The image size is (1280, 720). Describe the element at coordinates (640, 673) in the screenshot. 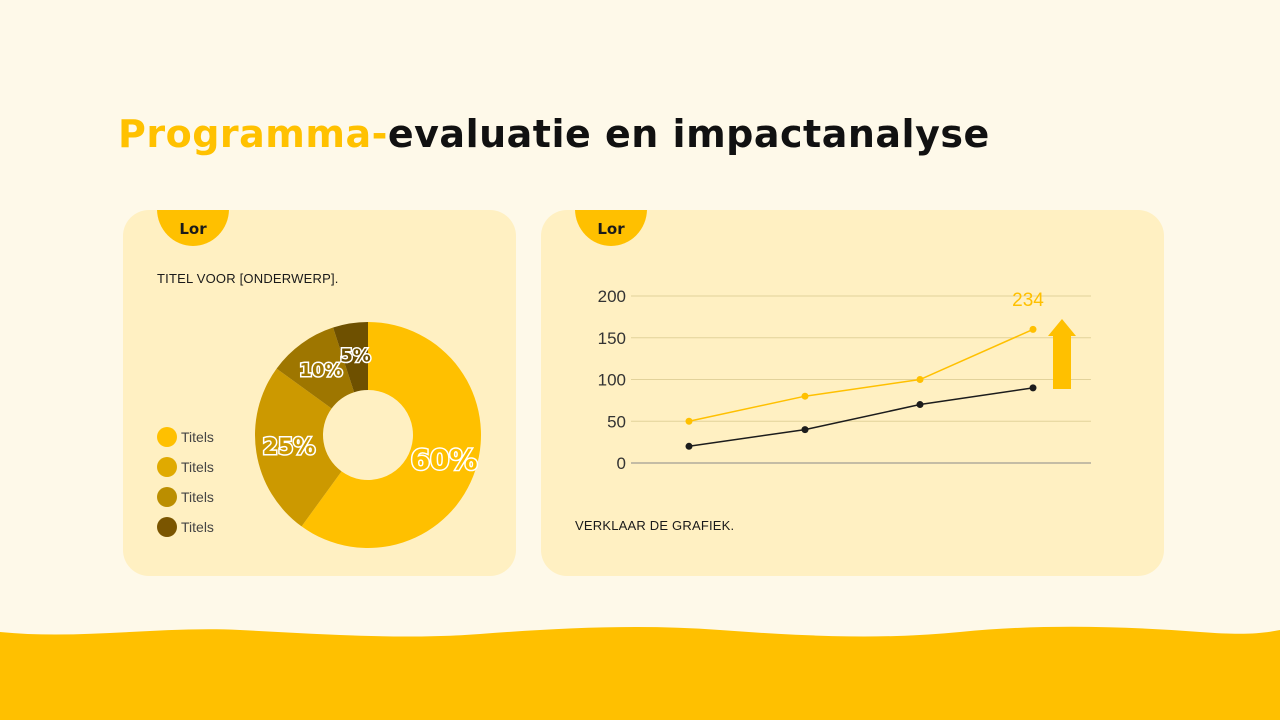

I see `decorative-wave` at that location.